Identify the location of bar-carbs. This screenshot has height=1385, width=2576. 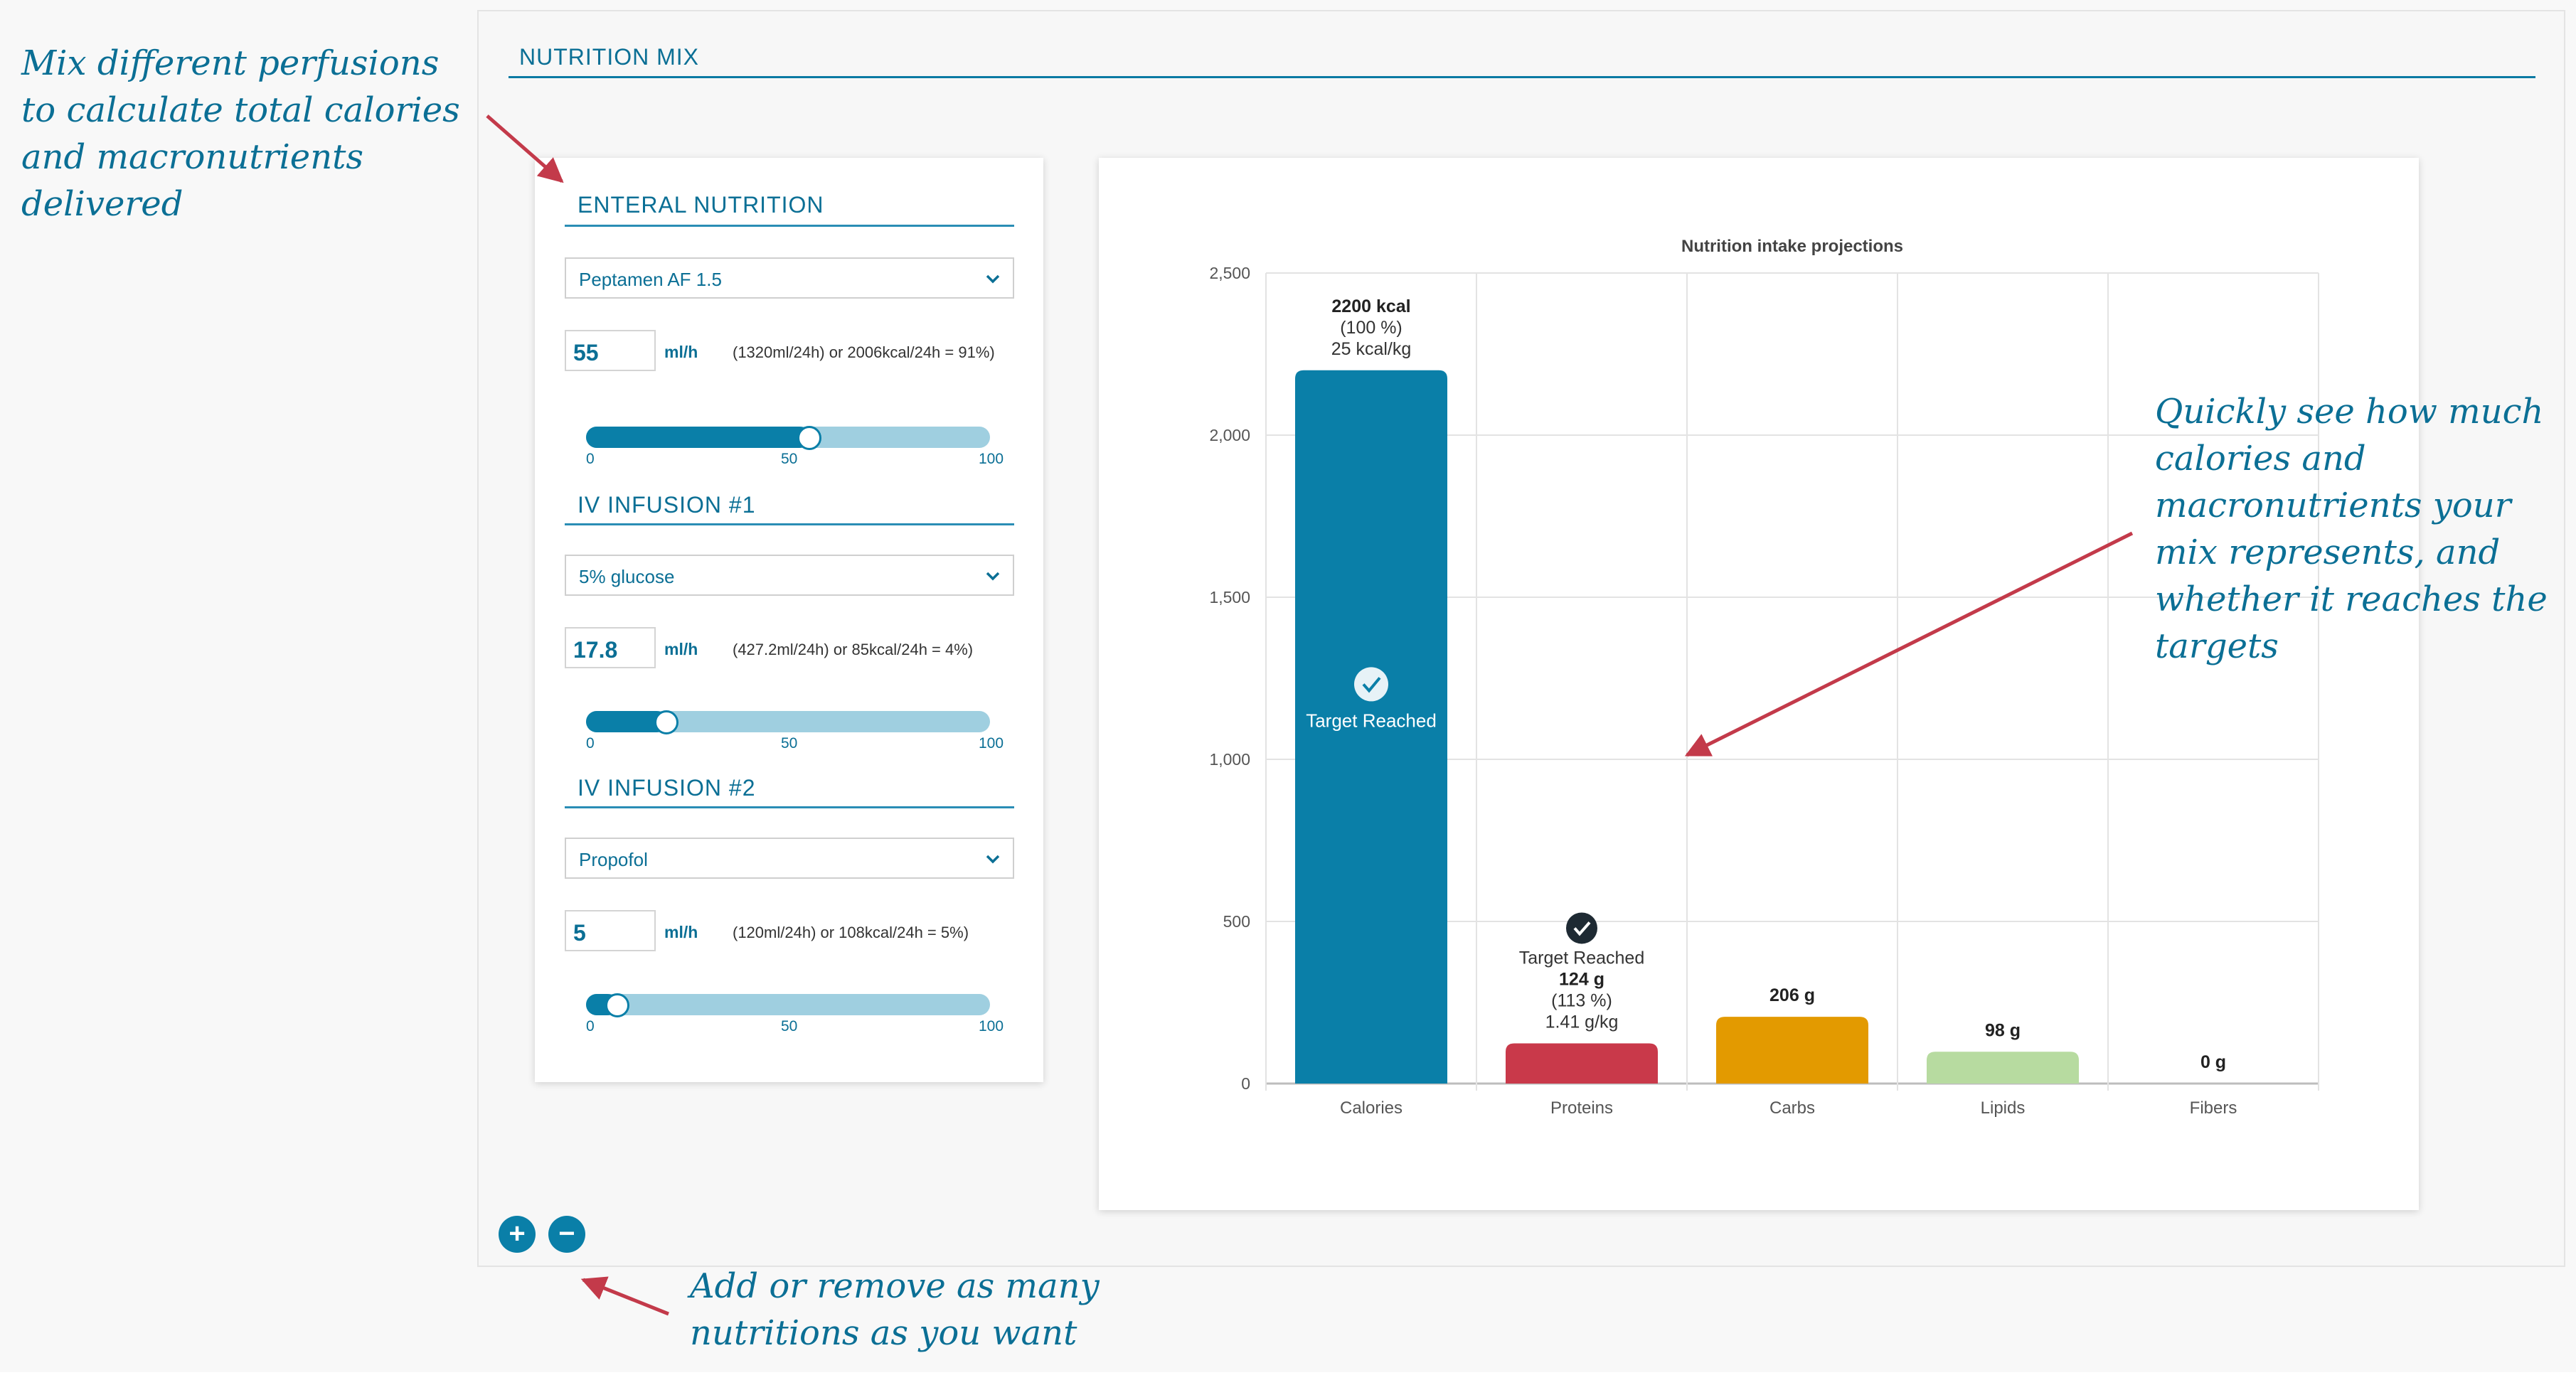
(1792, 1050).